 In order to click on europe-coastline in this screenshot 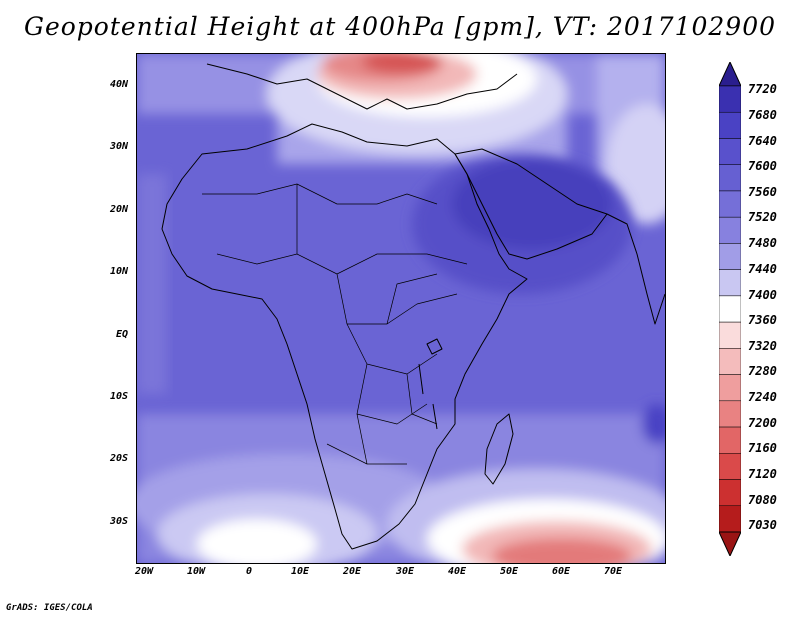, I will do `click(362, 86)`.